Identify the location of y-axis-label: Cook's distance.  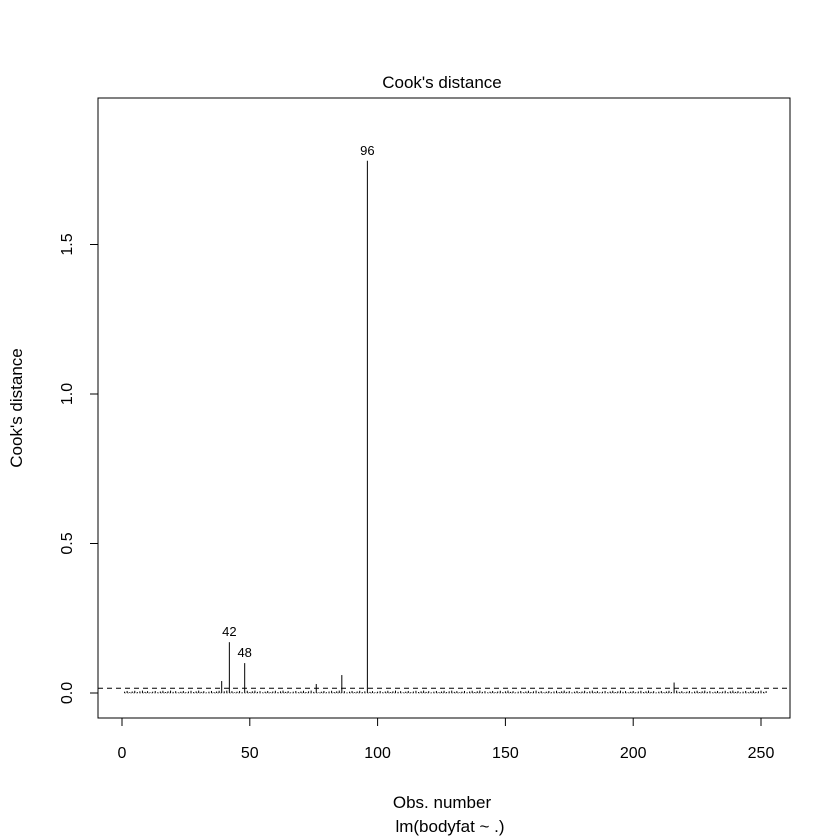
(16, 407).